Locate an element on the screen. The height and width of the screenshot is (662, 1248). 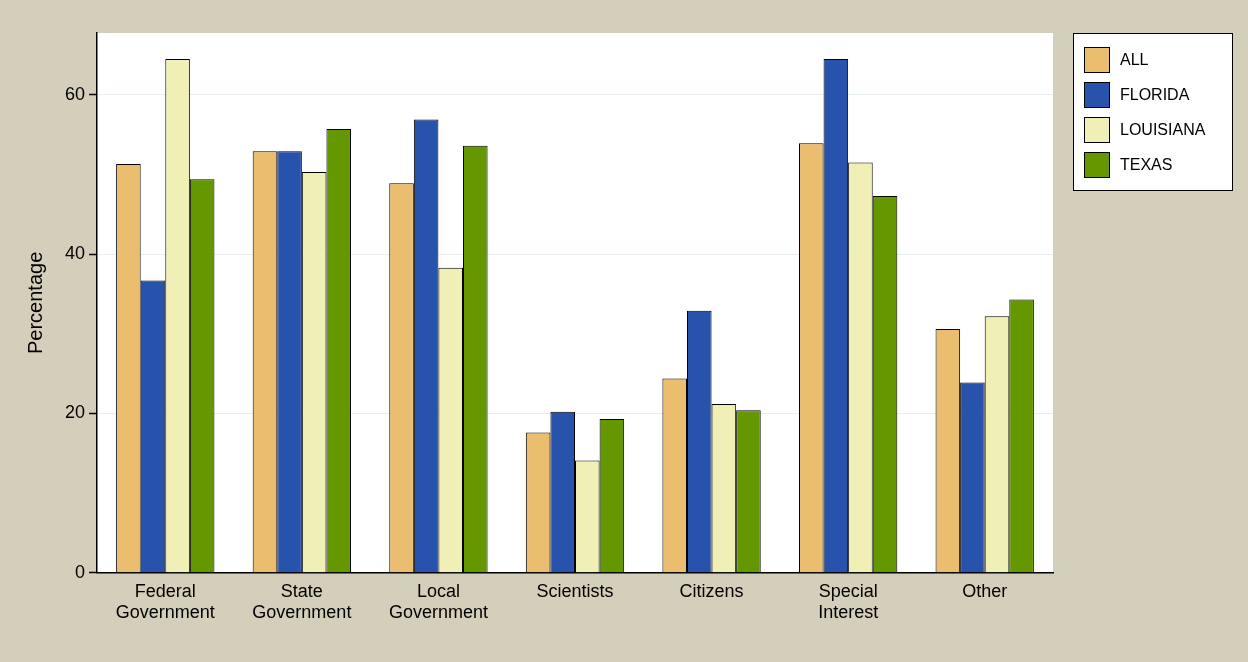
legend-label: TEXAS is located at coordinates (1146, 164).